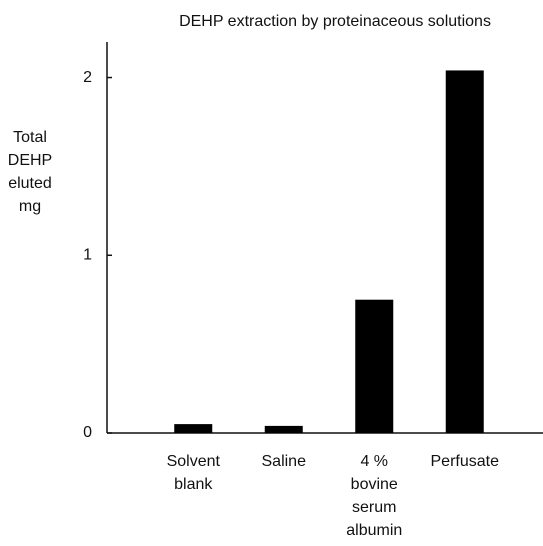  I want to click on x-tick-label: 4 % bovine serum albumin, so click(374, 496).